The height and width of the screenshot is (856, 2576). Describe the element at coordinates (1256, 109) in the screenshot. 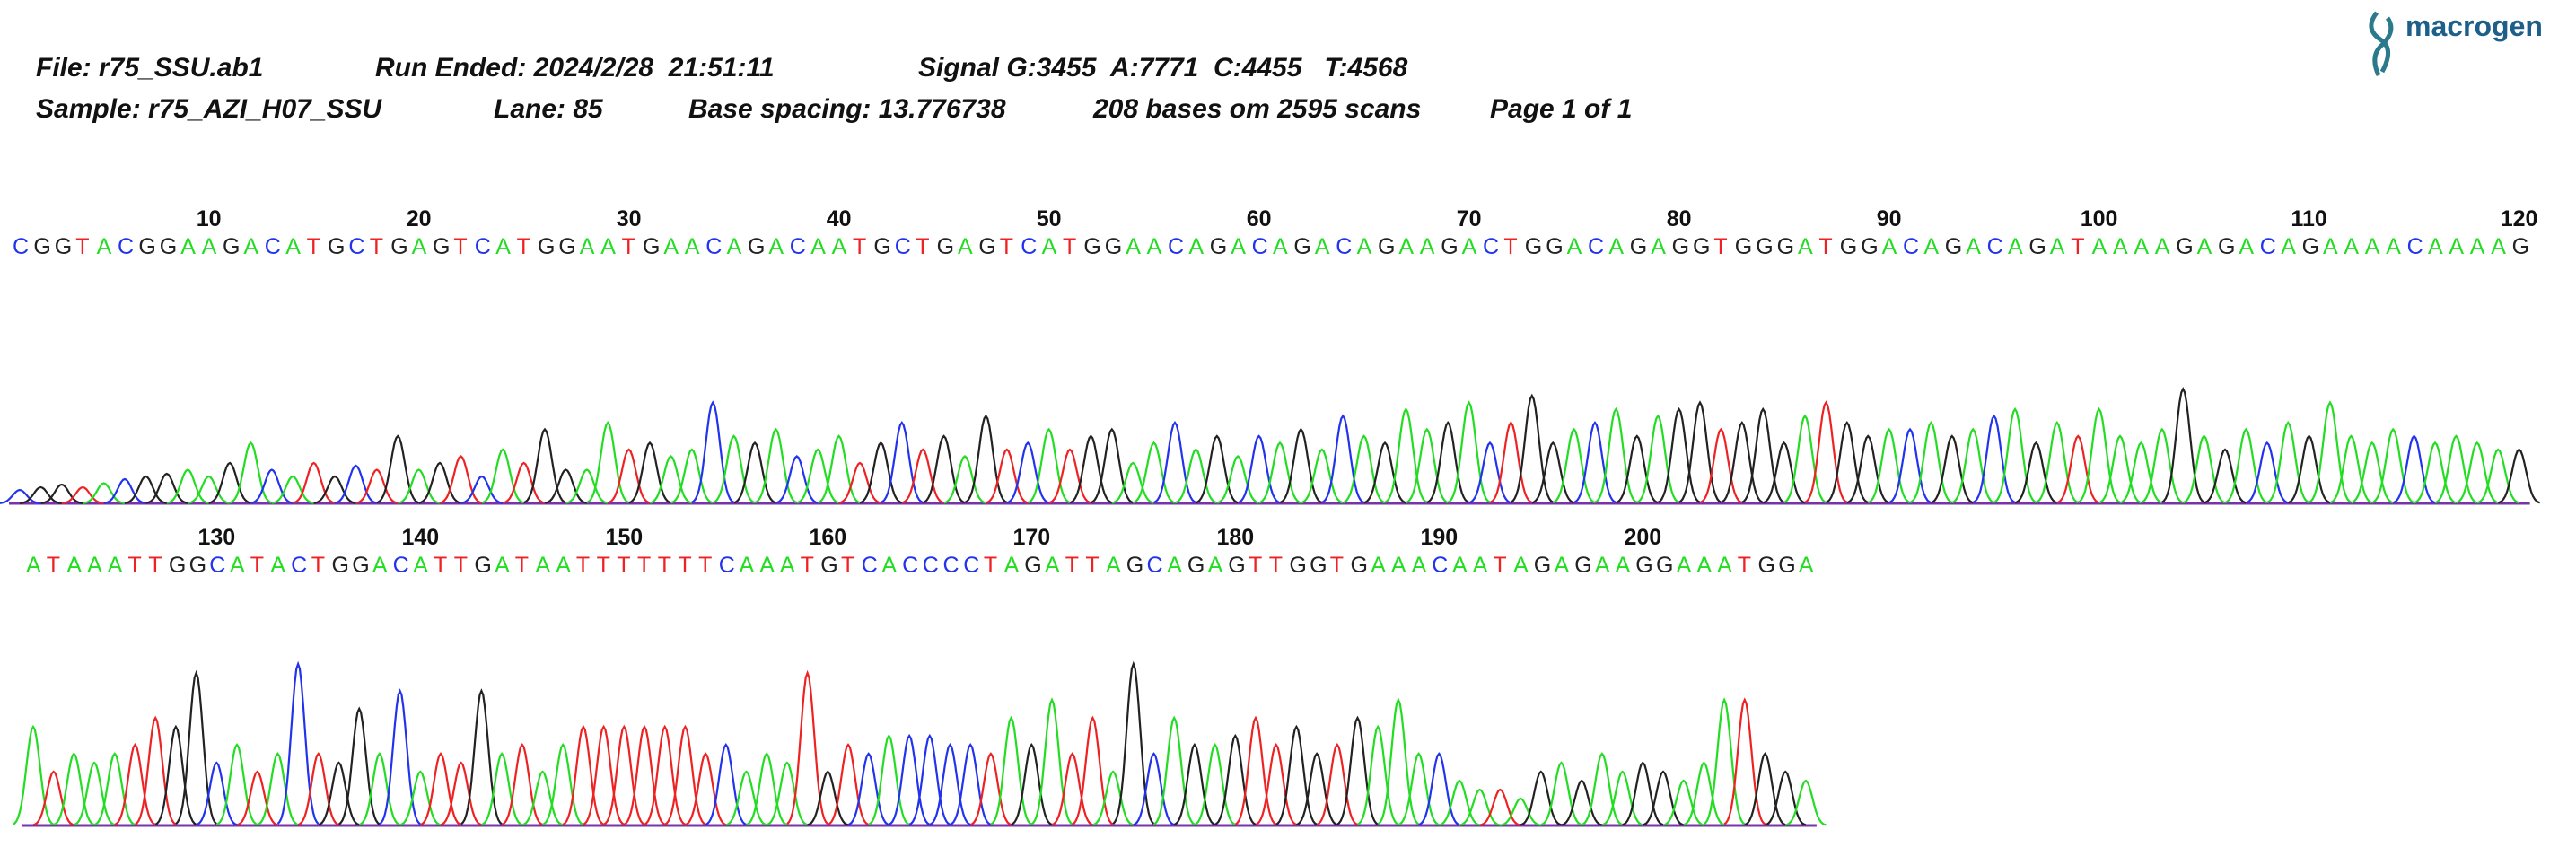

I see `header-field: 208 bases om 2595 scans` at that location.